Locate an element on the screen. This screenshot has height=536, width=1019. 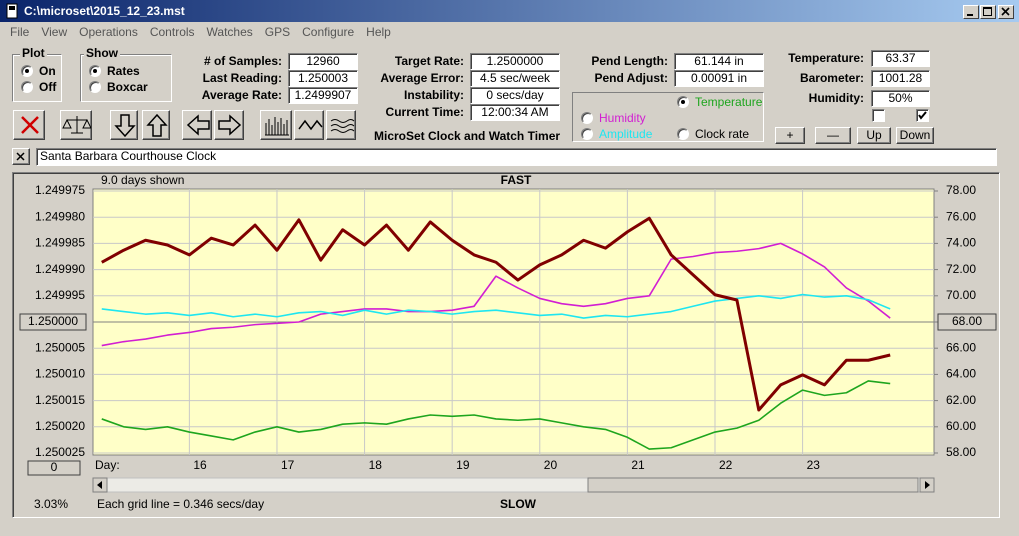
button: + is located at coordinates (790, 135).